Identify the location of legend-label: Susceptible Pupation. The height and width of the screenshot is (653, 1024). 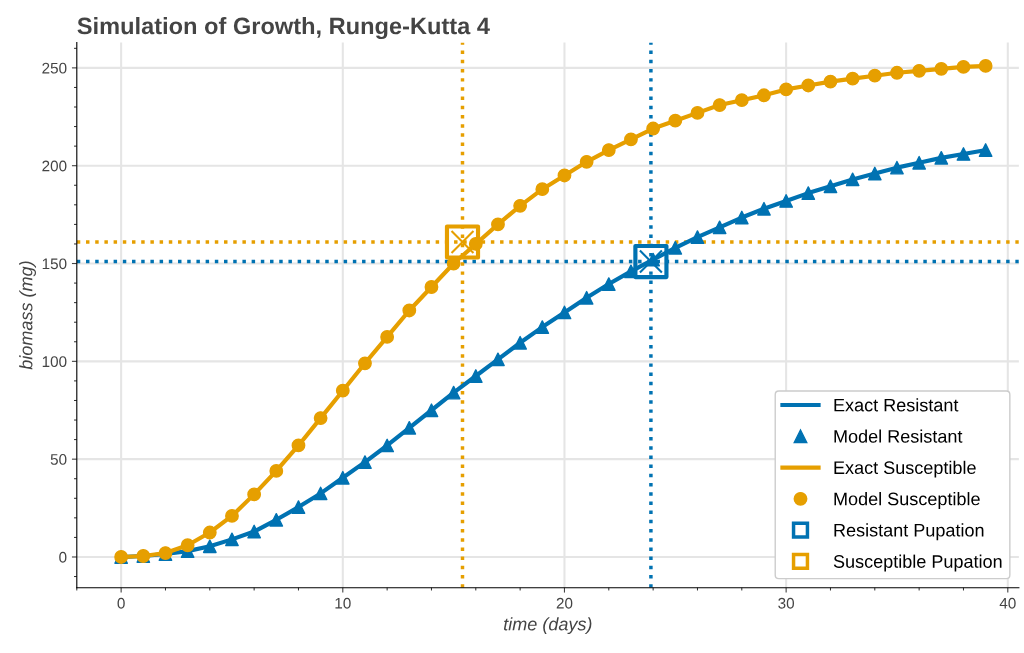
(917, 563).